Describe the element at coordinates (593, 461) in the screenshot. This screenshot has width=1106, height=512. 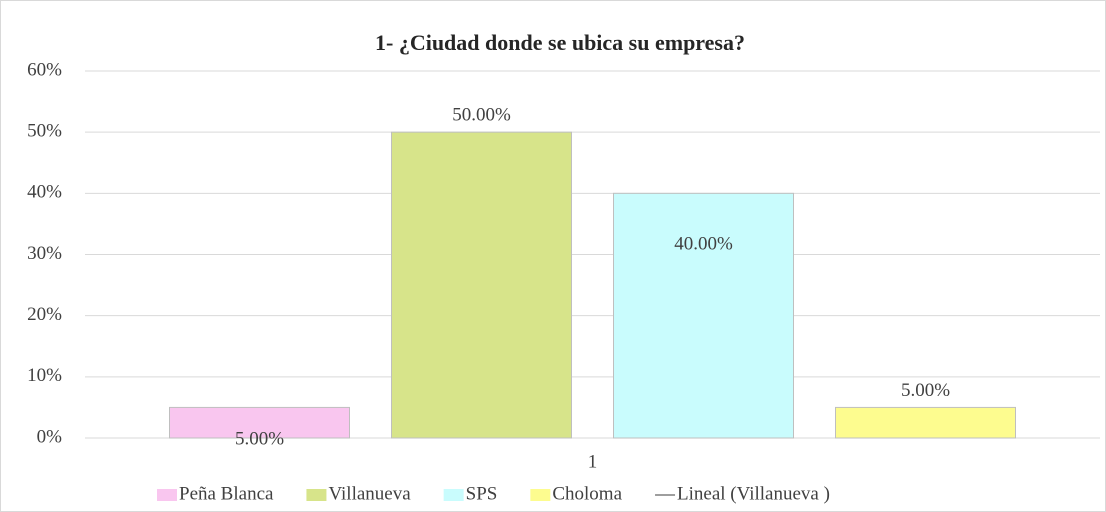
I see `x-tick-label: 1` at that location.